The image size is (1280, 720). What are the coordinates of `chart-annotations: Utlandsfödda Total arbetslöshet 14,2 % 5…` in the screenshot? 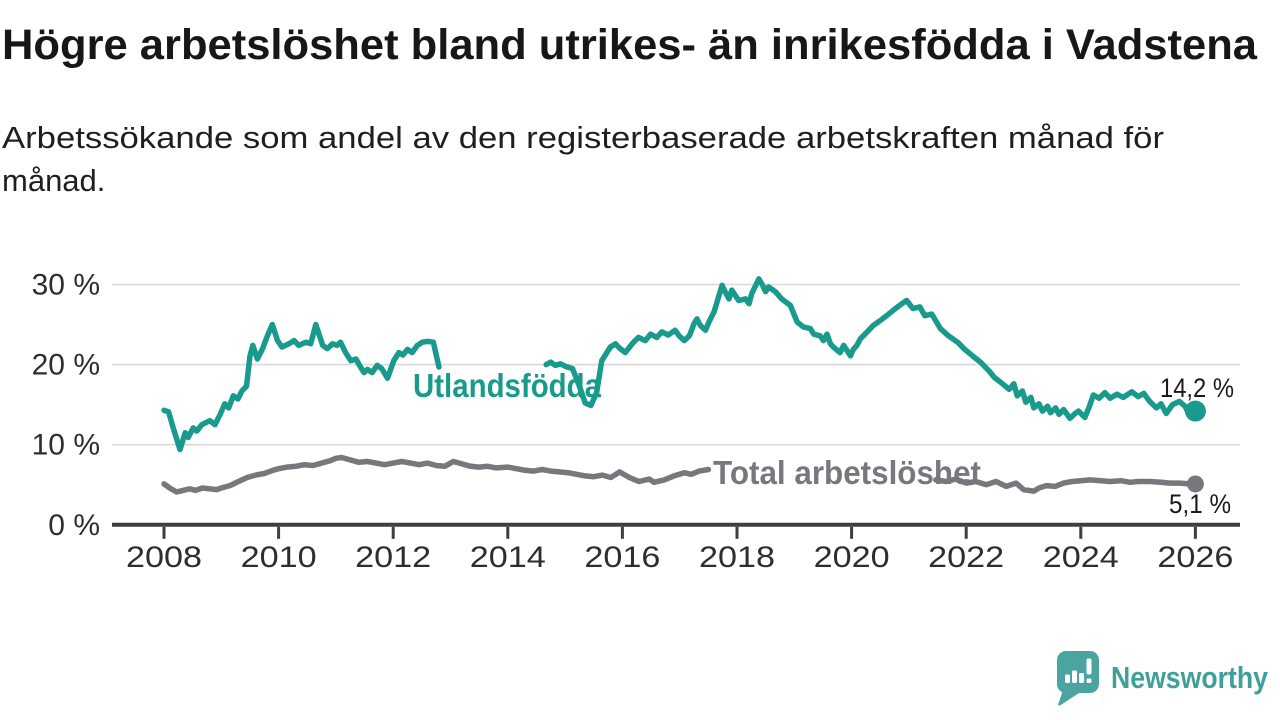 It's located at (823, 443).